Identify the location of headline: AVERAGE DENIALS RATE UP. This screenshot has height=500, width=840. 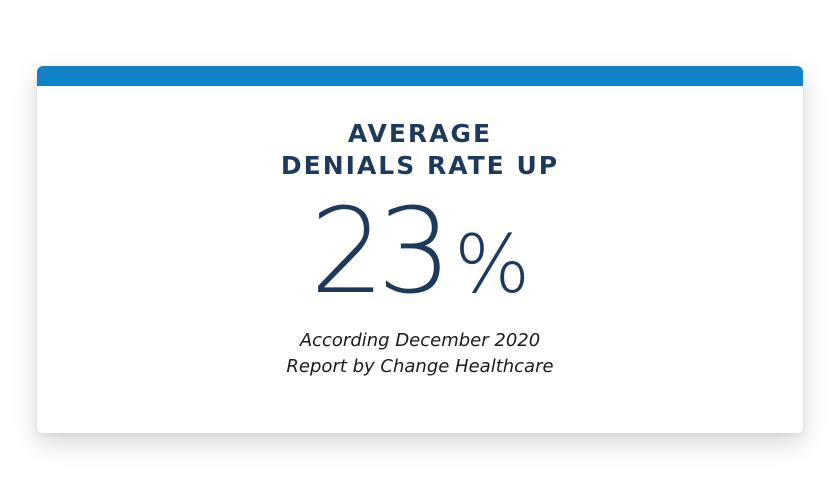
(420, 150).